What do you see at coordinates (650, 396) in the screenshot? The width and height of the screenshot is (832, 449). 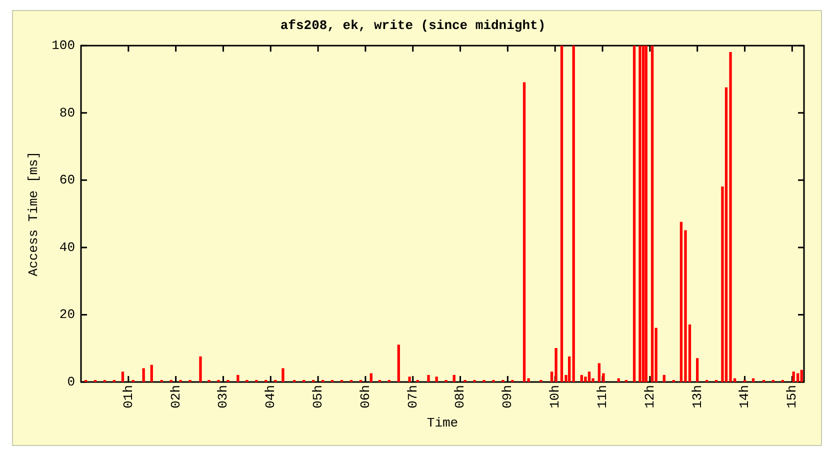 I see `x-tick-label: 12h` at bounding box center [650, 396].